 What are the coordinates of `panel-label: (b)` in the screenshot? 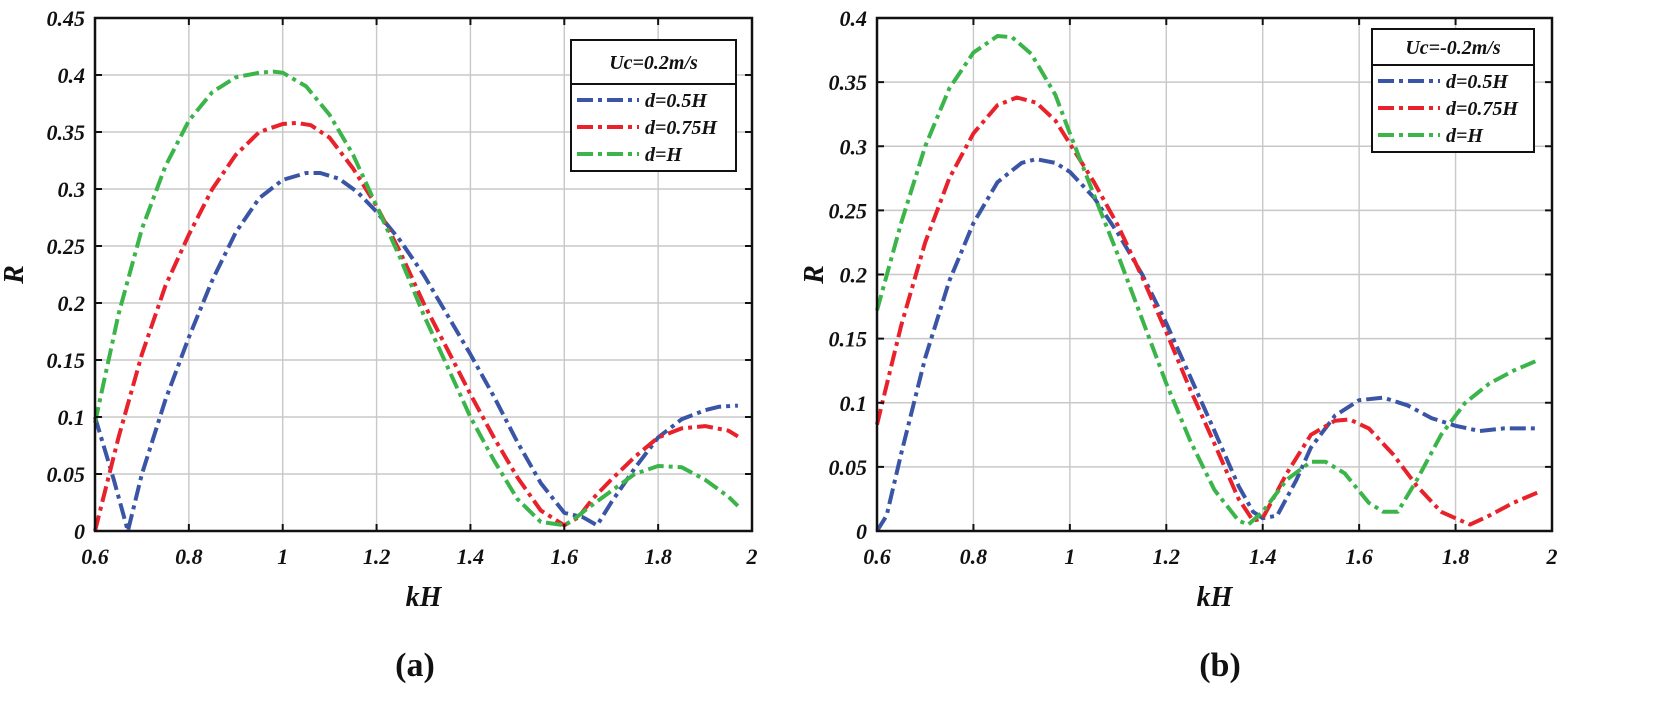 It's located at (1220, 665).